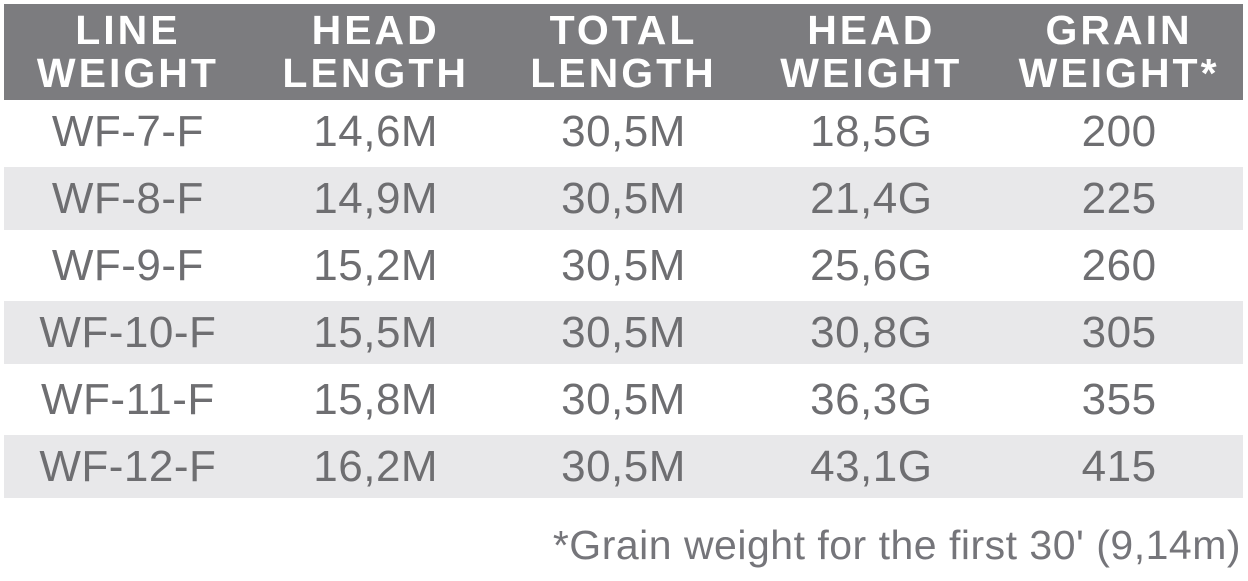  I want to click on column-header-line-weight: LINE WEIGHT, so click(128, 51).